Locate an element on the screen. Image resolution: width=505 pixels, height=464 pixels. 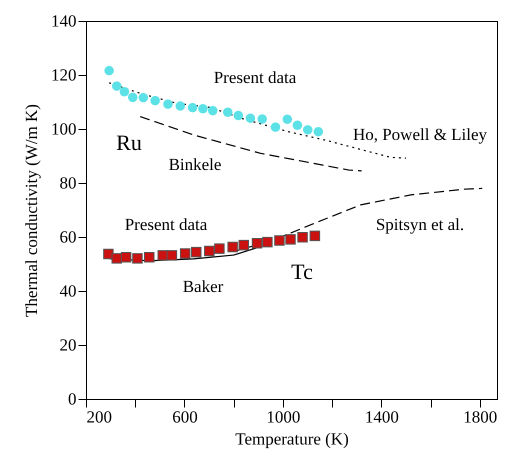
x-tick-label: 1400 is located at coordinates (381, 417).